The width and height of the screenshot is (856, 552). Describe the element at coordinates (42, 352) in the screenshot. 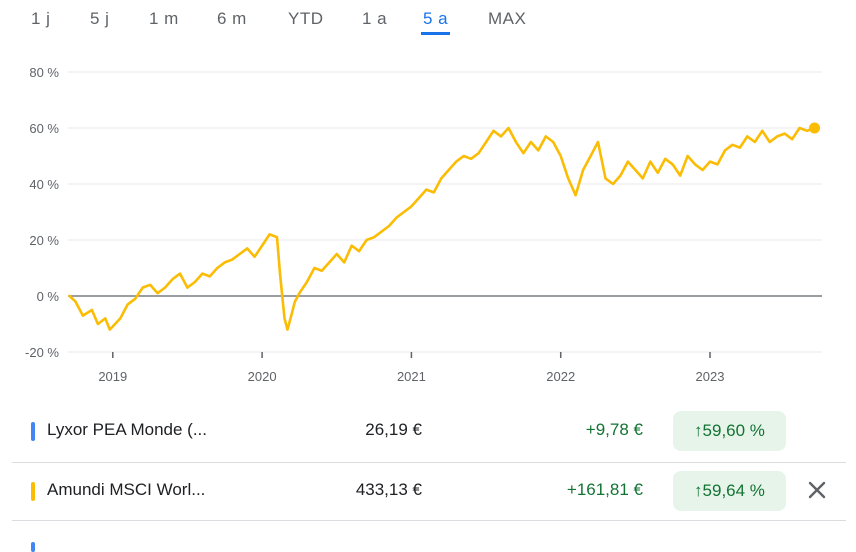

I see `y-tick-label: -20 %` at that location.